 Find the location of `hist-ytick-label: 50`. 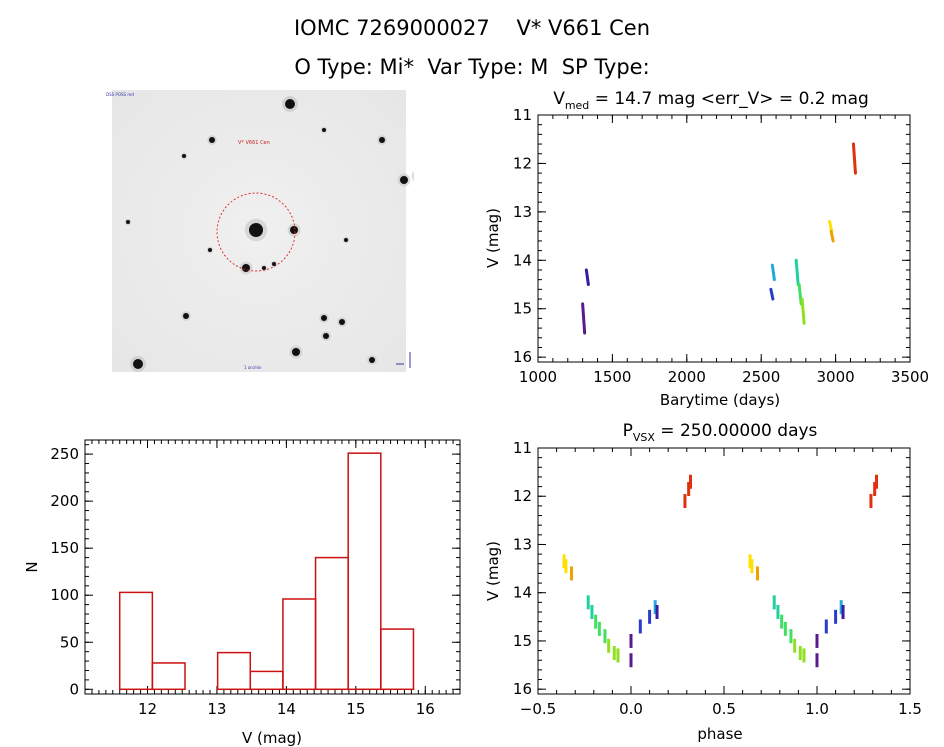

hist-ytick-label: 50 is located at coordinates (69, 642).